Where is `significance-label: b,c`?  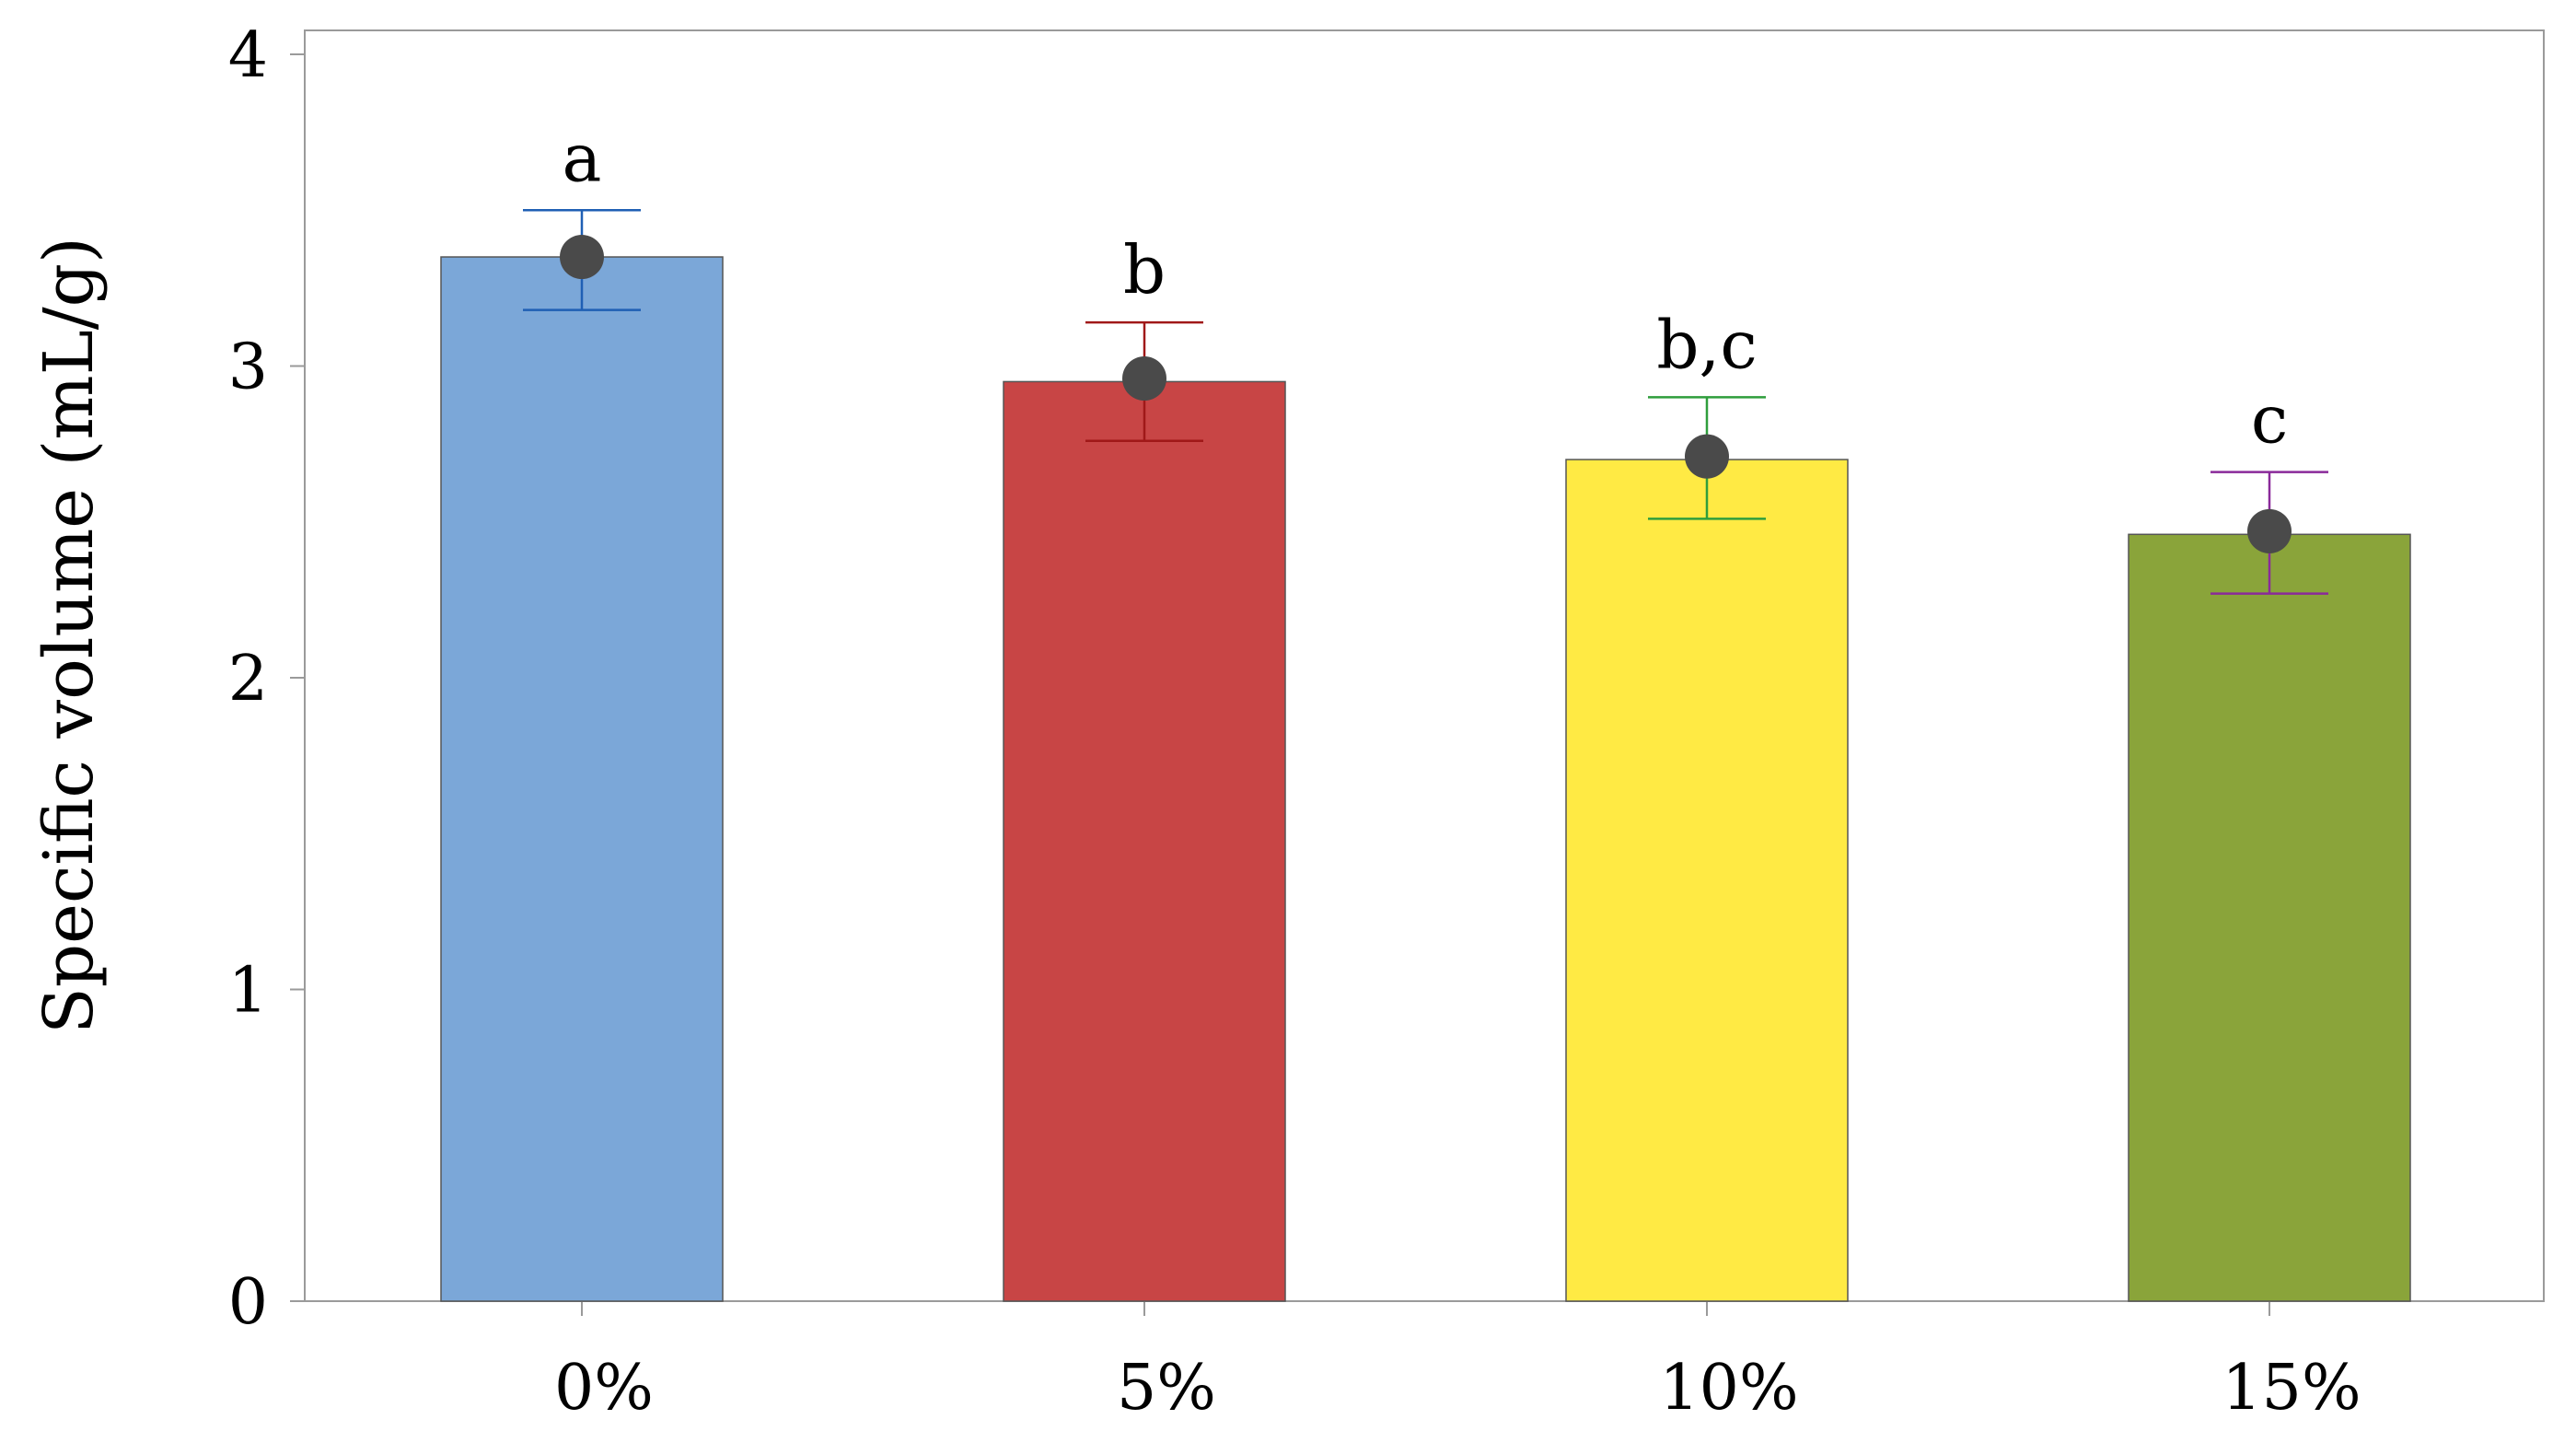
significance-label: b,c is located at coordinates (1706, 345).